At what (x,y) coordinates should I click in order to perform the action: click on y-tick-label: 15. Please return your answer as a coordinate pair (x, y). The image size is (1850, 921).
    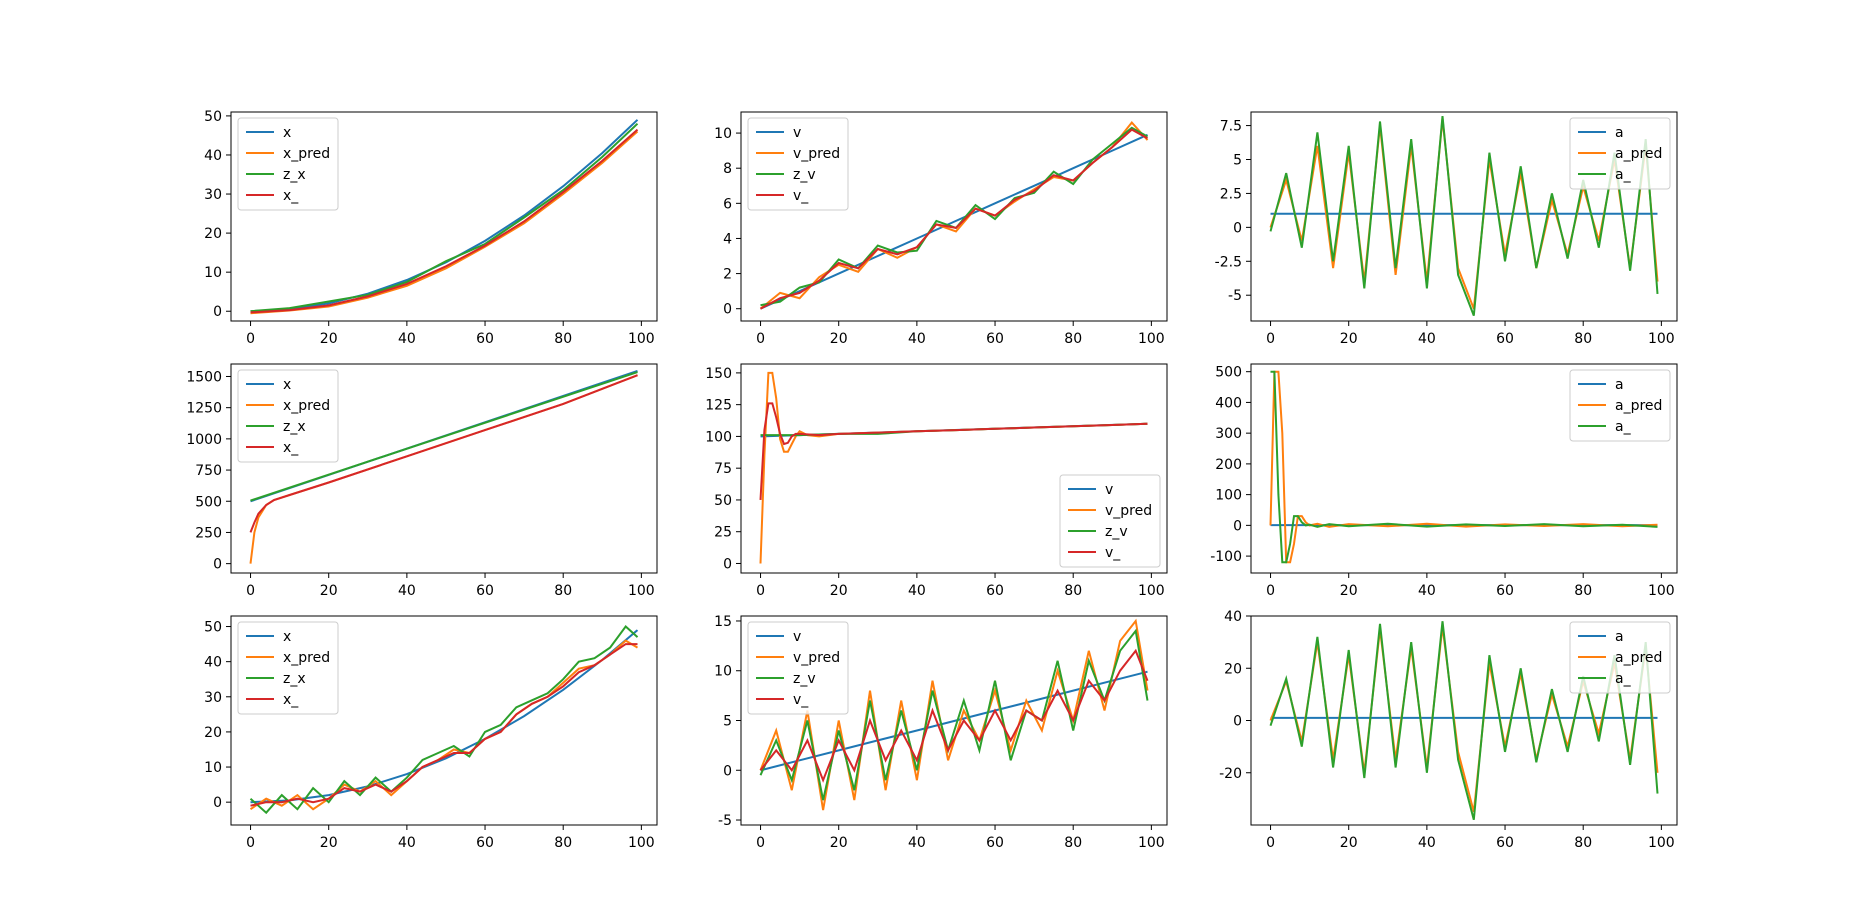
    Looking at the image, I should click on (723, 622).